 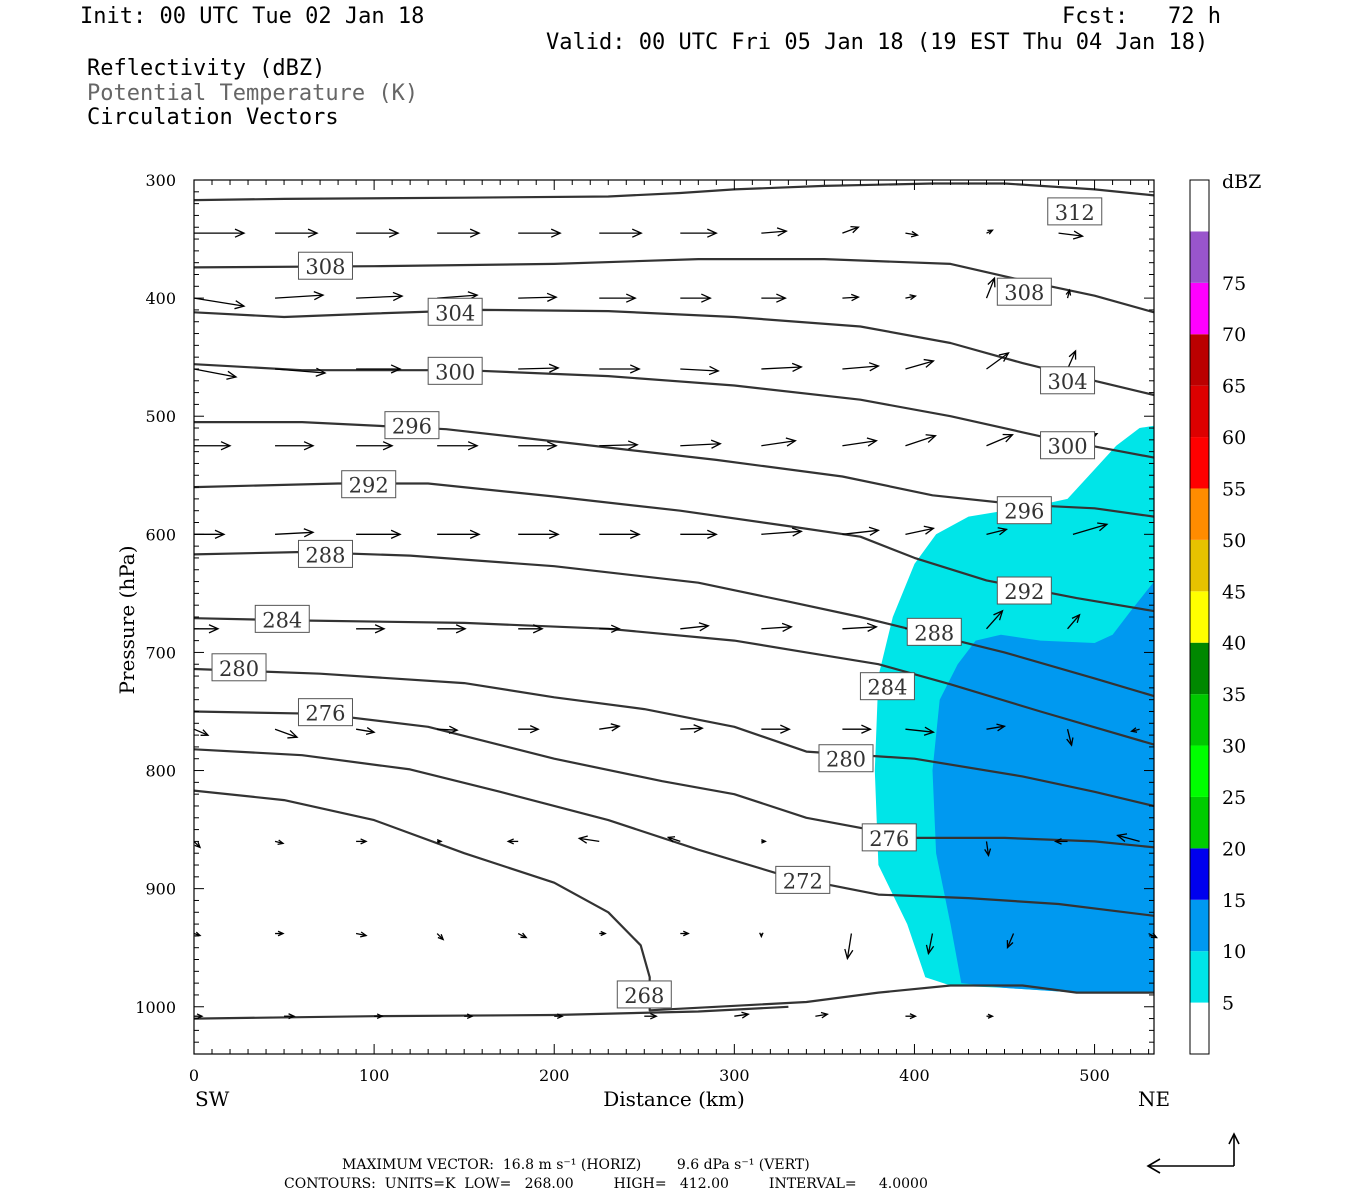 I want to click on contour-label-292: 292, so click(x=1024, y=590).